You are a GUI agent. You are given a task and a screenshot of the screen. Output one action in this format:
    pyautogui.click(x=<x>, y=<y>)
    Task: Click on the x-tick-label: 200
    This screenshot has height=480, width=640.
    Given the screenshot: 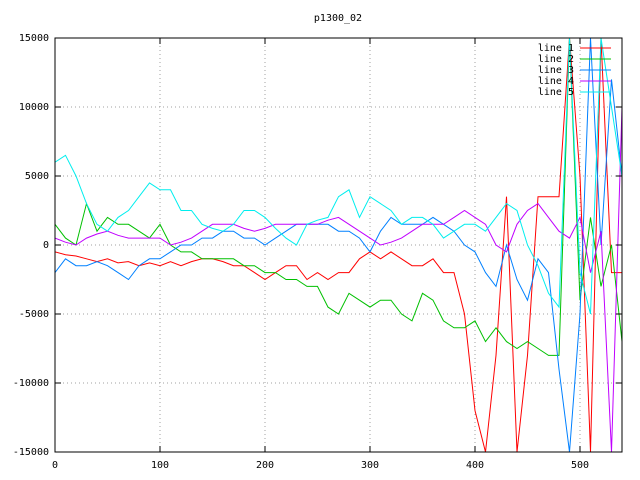 What is the action you would take?
    pyautogui.click(x=265, y=465)
    